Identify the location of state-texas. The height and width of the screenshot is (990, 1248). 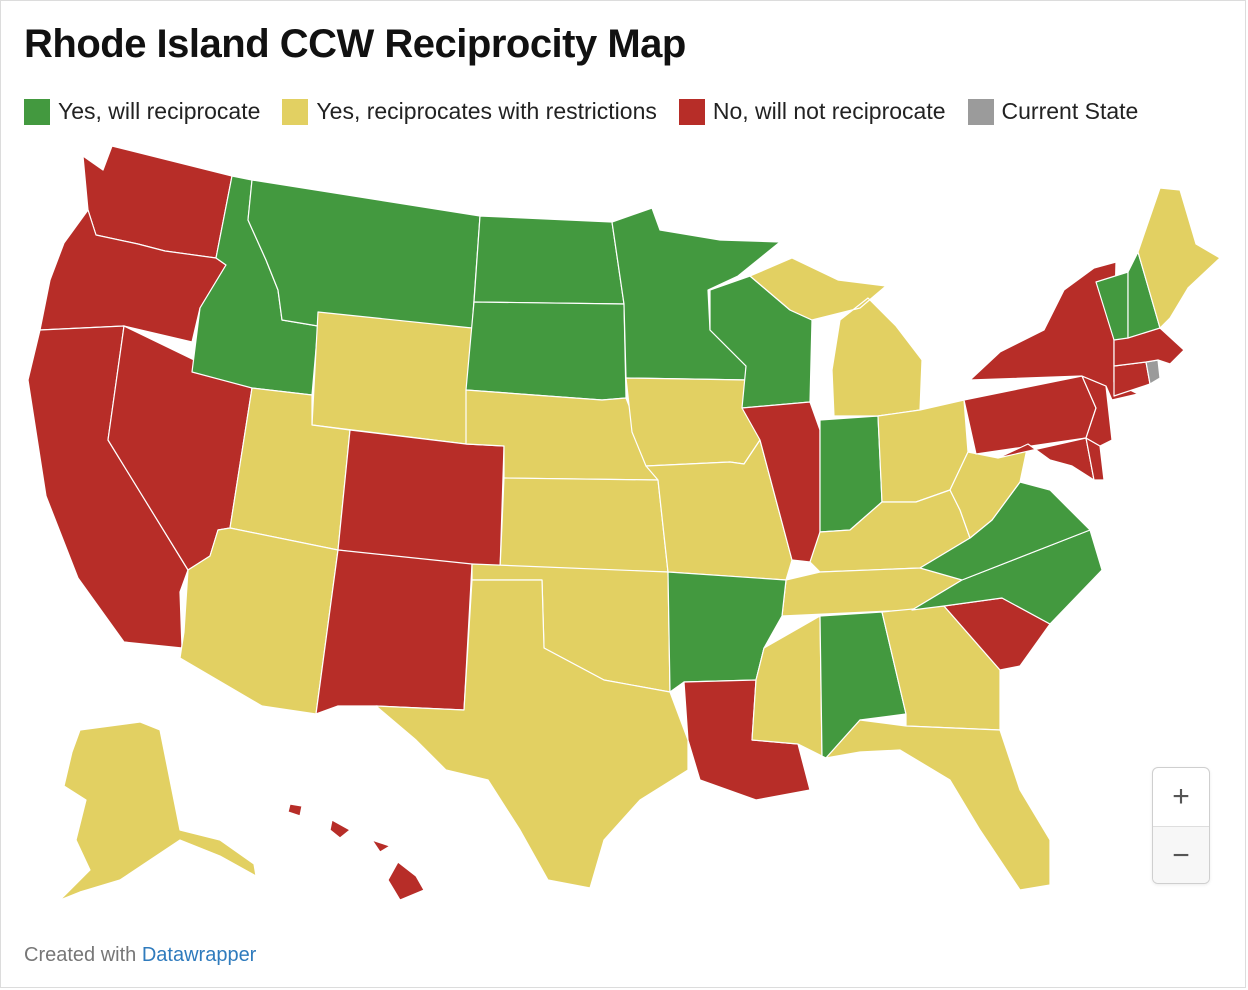
(532, 734).